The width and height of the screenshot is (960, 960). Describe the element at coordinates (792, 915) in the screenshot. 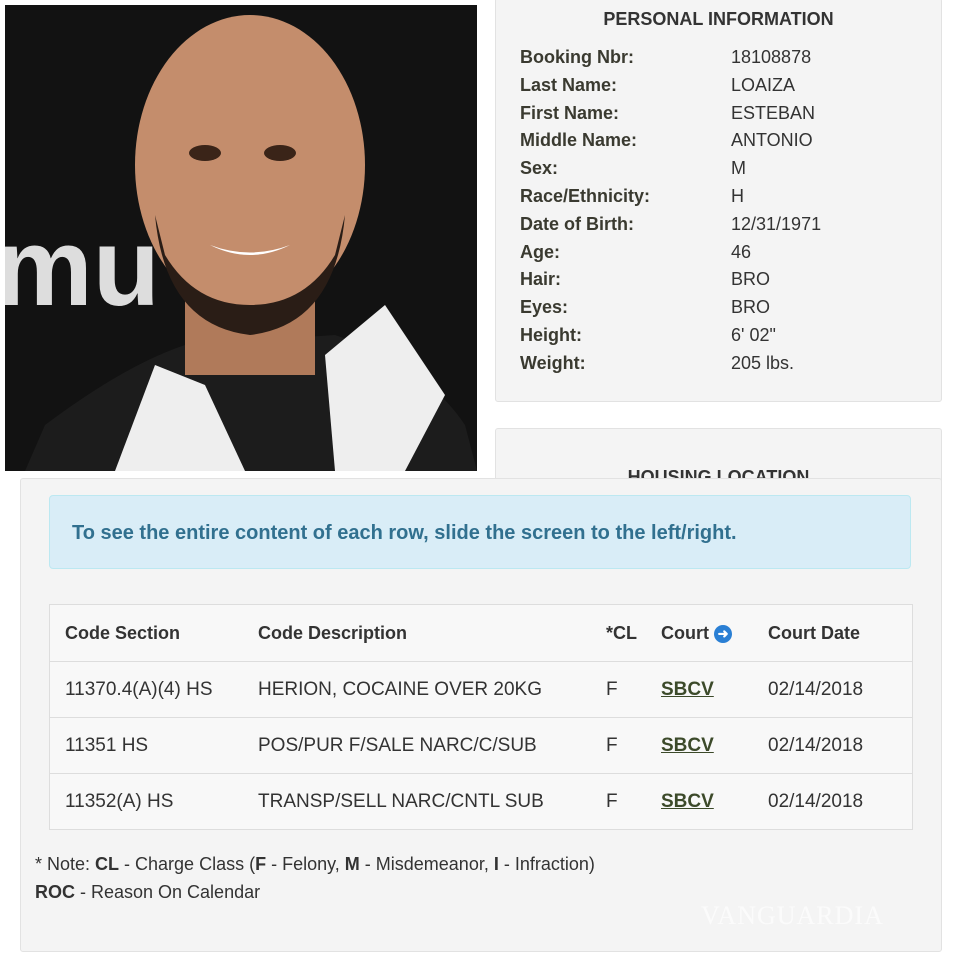

I see `watermark: VANGUARDIA` at that location.